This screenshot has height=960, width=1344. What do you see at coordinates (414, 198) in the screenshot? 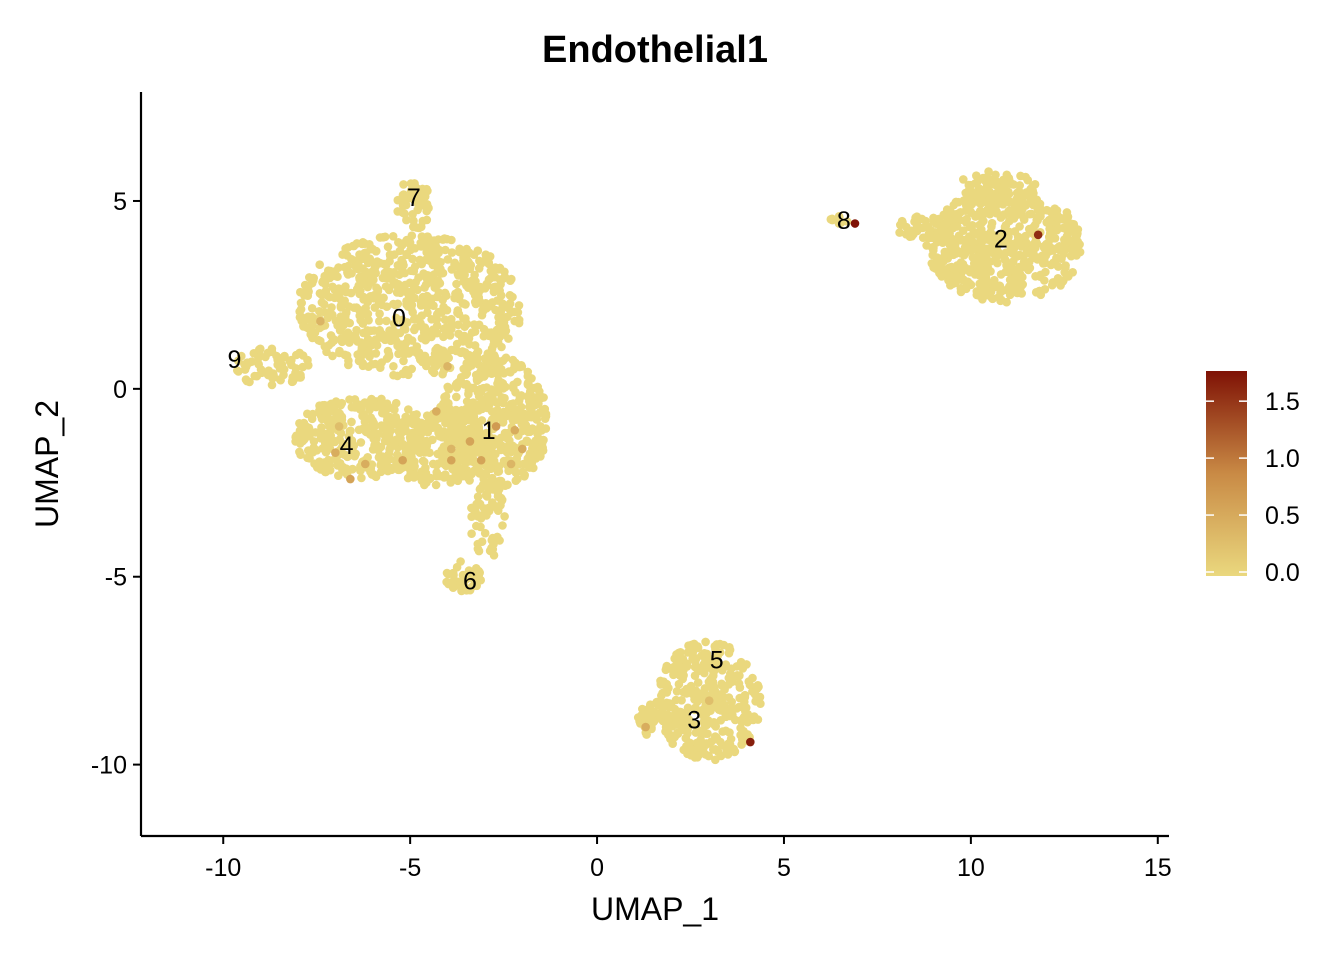
I see `cluster-label: 7` at bounding box center [414, 198].